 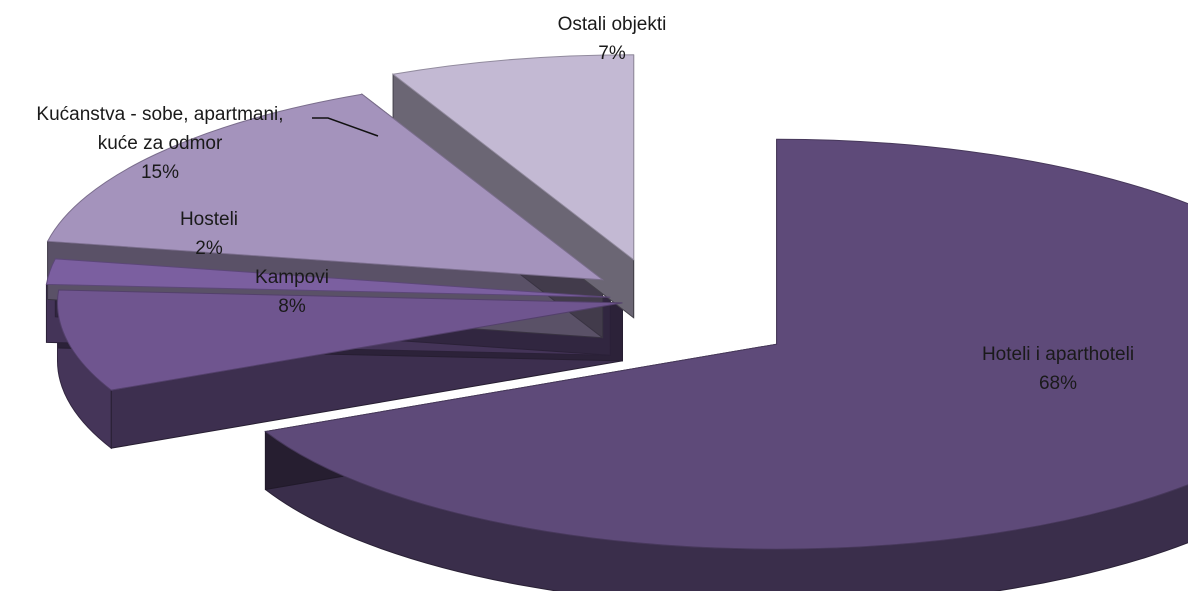 What do you see at coordinates (612, 39) in the screenshot?
I see `slice-label-4: Ostali objekti 7%` at bounding box center [612, 39].